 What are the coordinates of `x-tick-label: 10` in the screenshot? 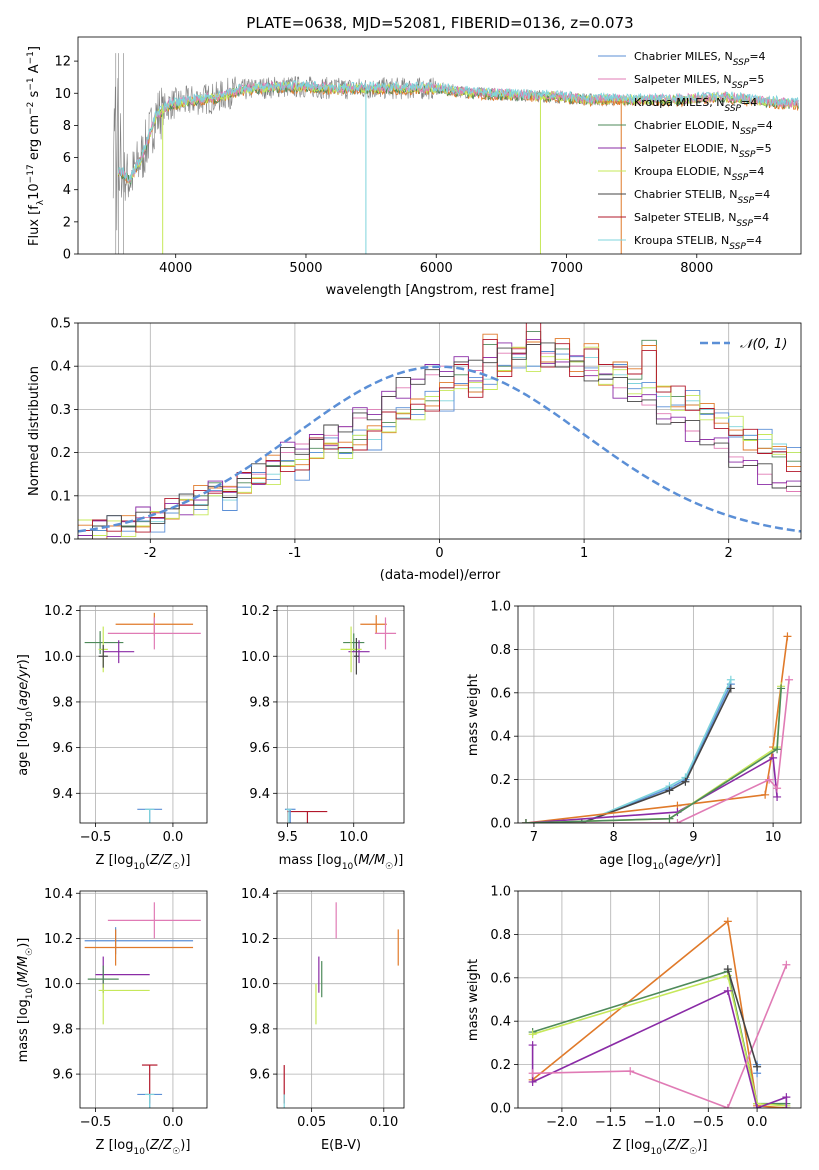 It's located at (773, 837).